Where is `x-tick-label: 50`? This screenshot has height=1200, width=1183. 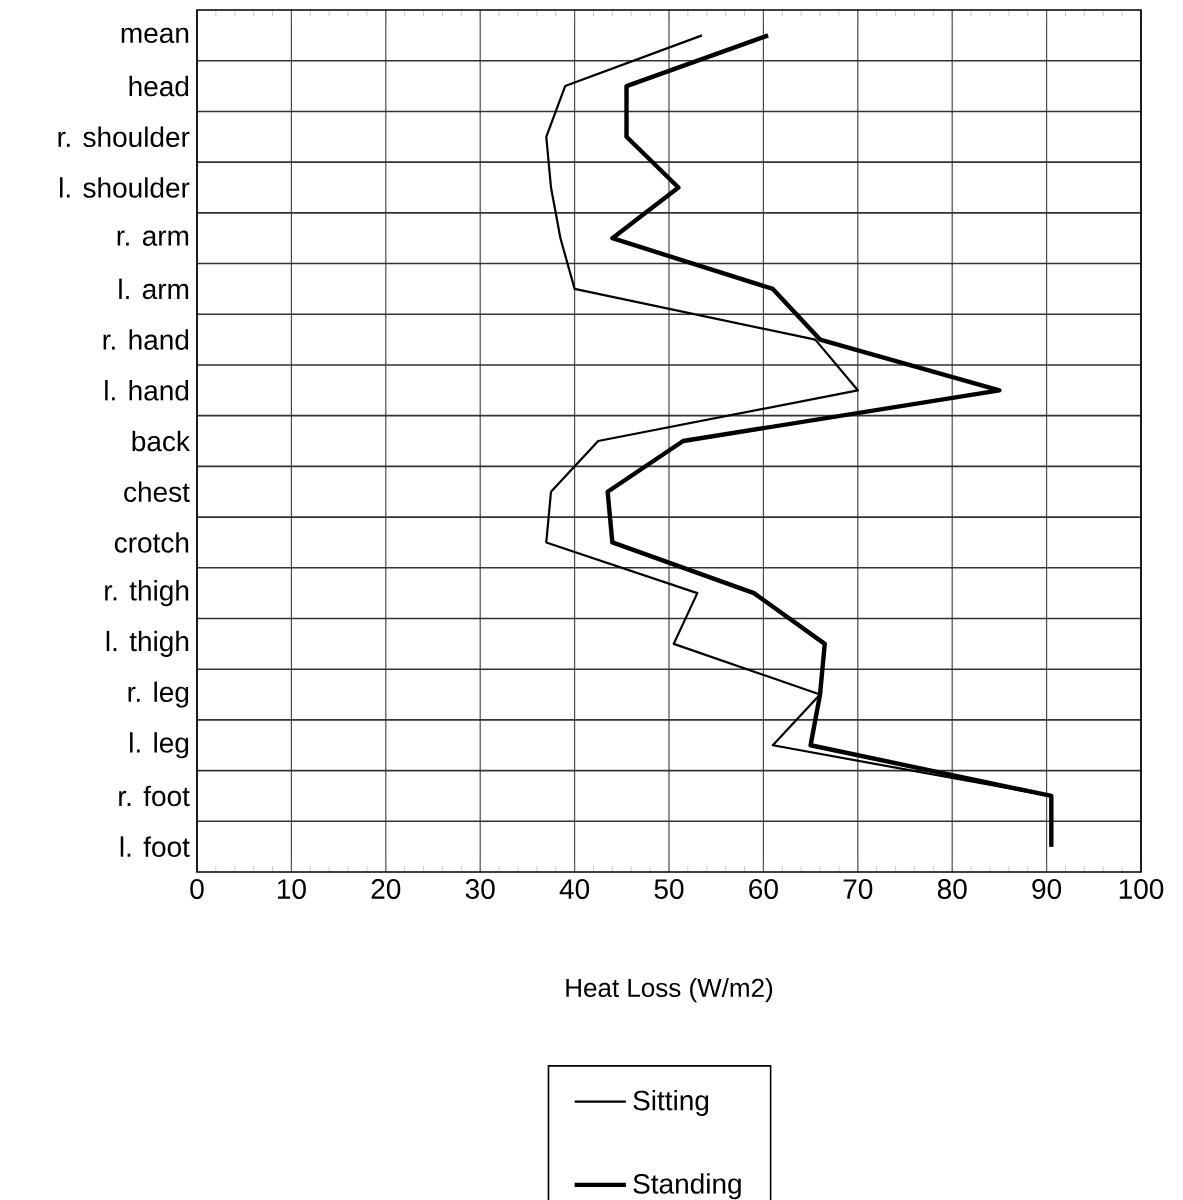
x-tick-label: 50 is located at coordinates (669, 889).